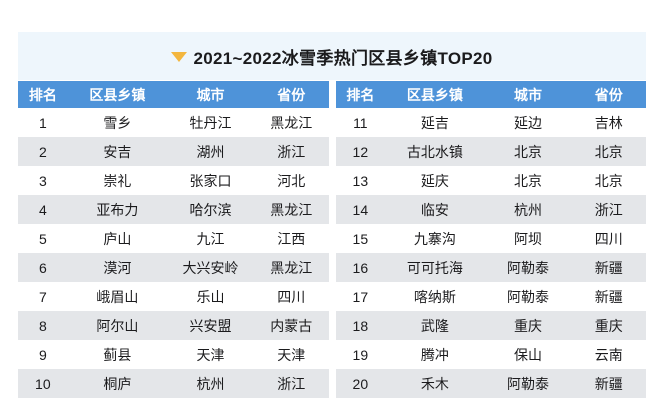 This screenshot has height=413, width=659. Describe the element at coordinates (117, 238) in the screenshot. I see `cell-district: 庐山` at that location.